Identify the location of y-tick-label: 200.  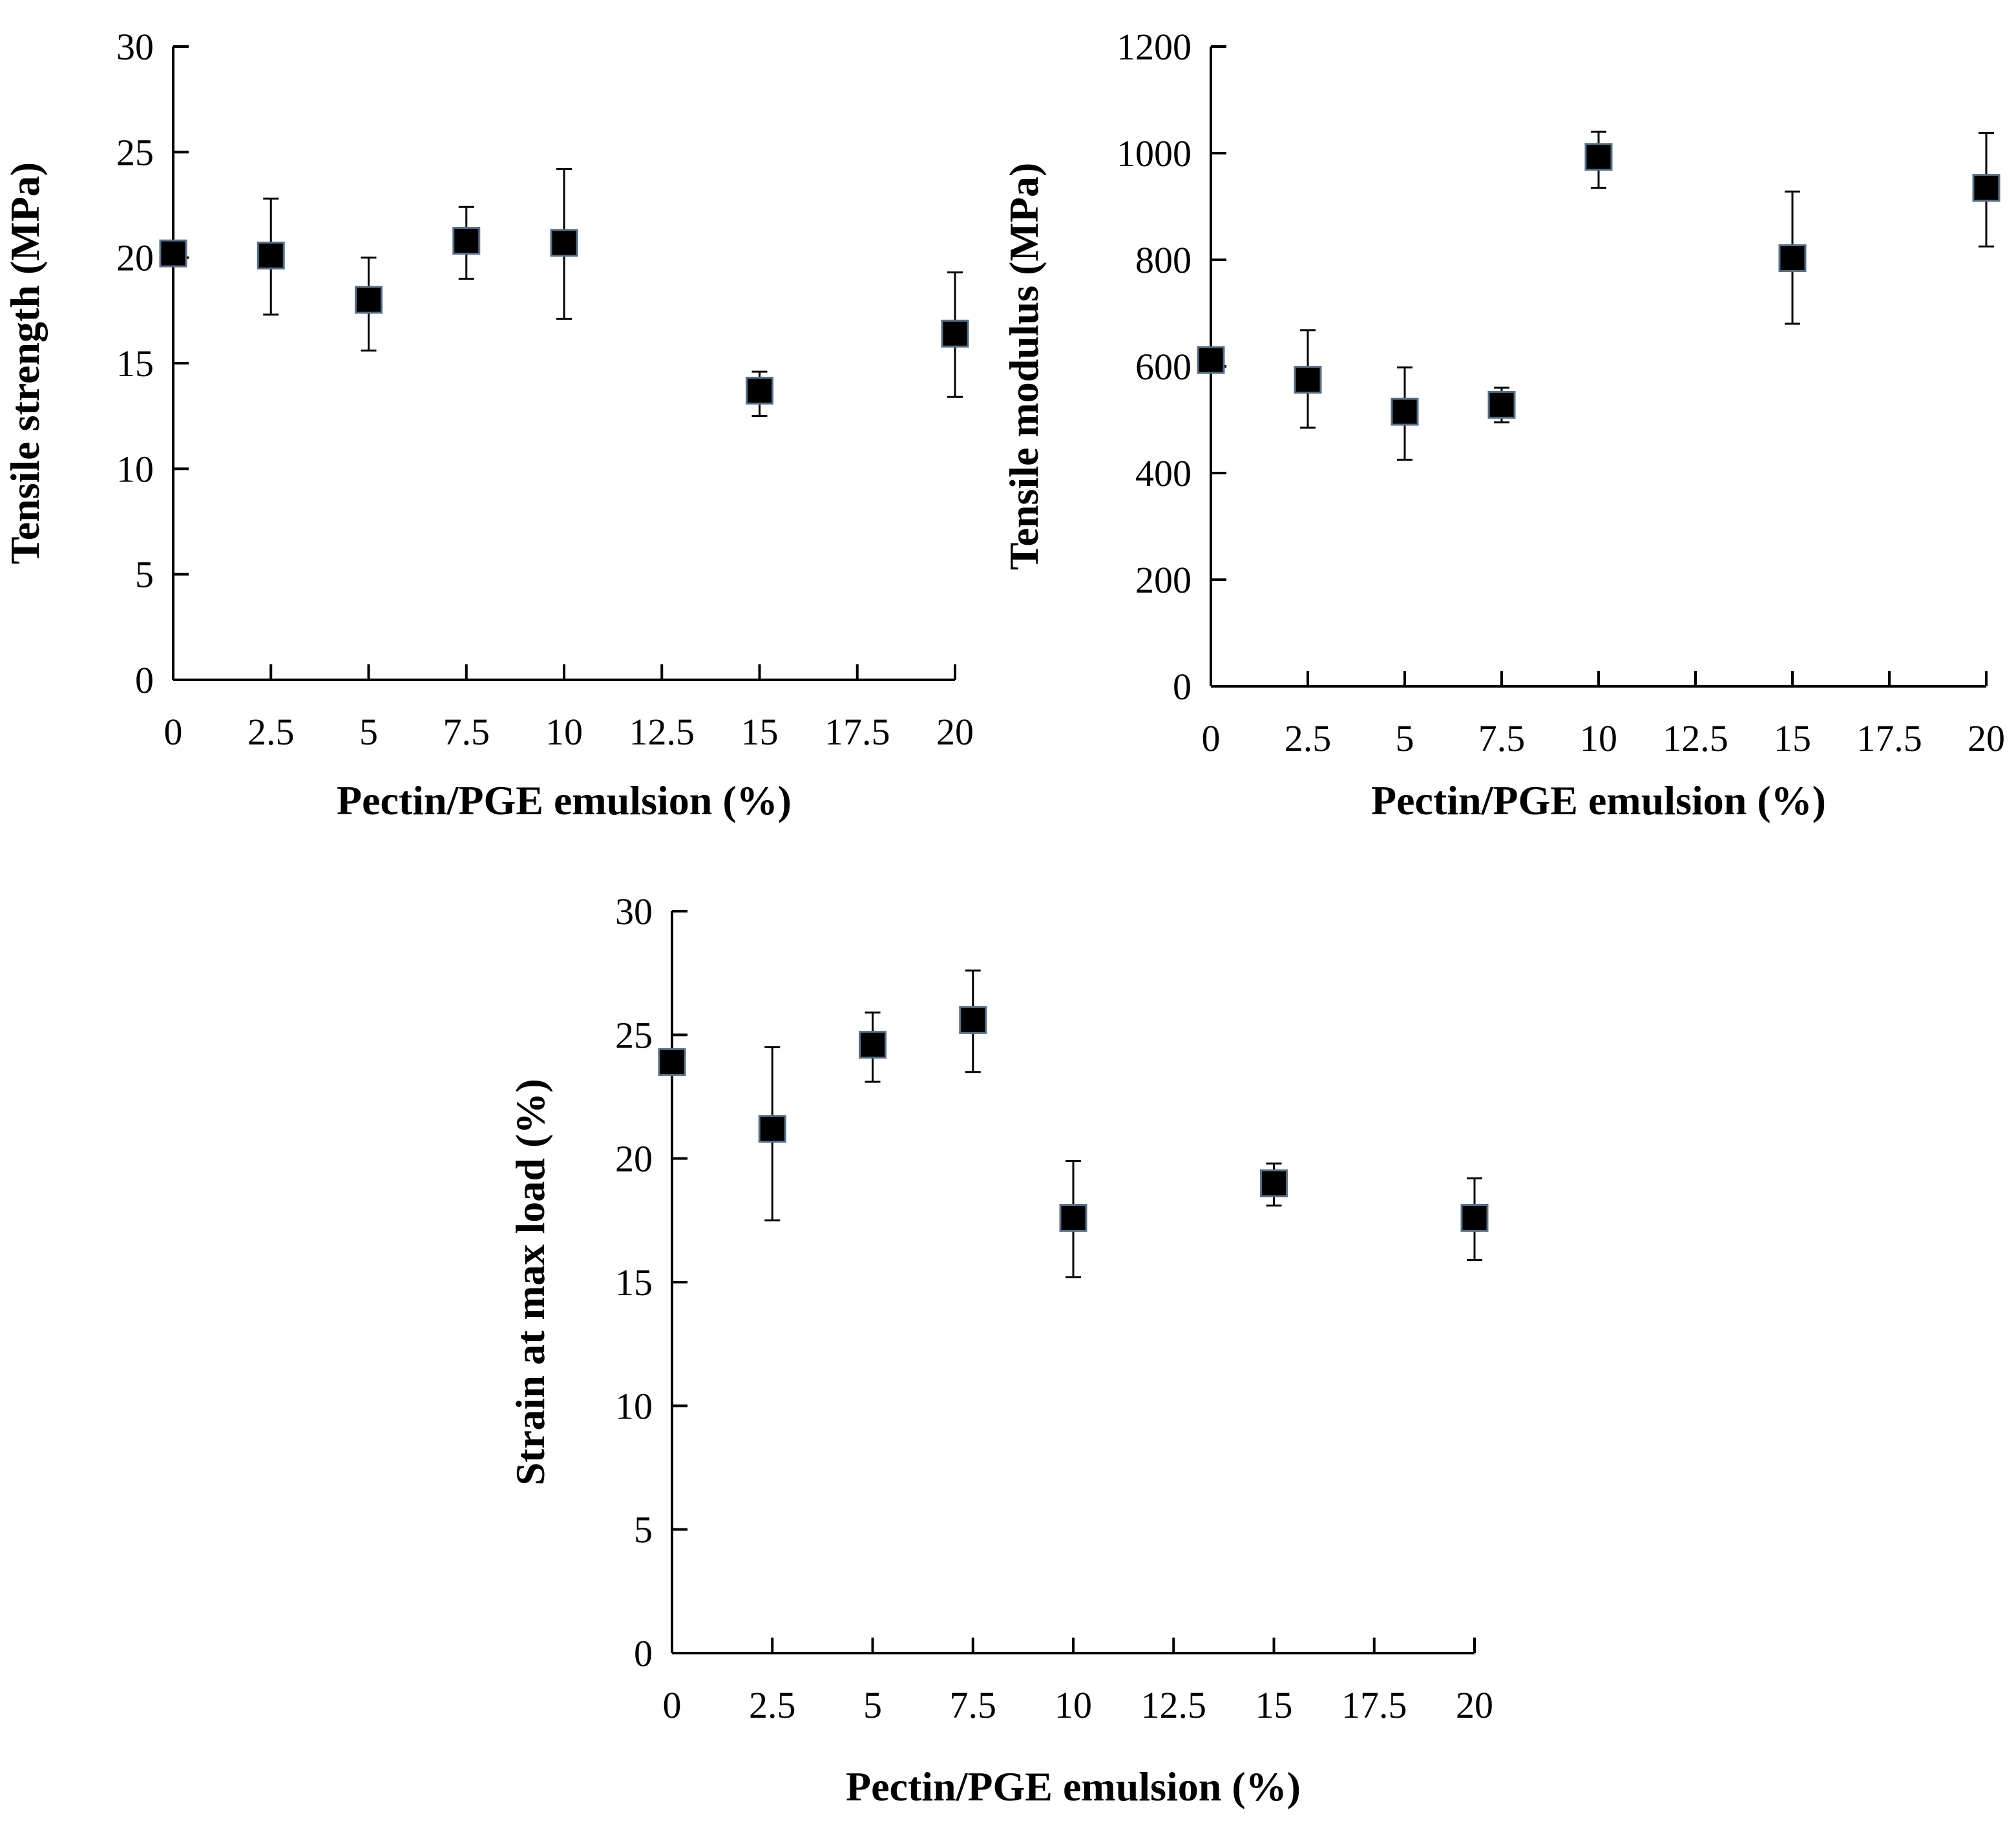
(1163, 580).